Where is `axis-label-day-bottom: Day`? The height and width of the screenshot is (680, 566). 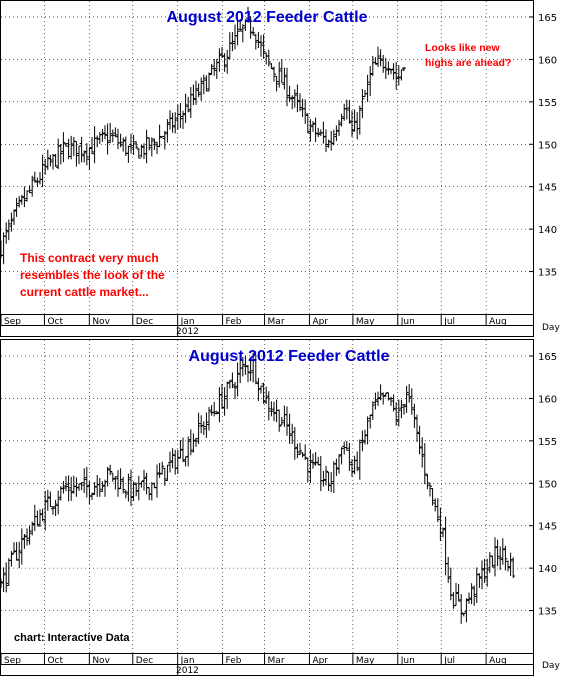 axis-label-day-bottom: Day is located at coordinates (551, 666).